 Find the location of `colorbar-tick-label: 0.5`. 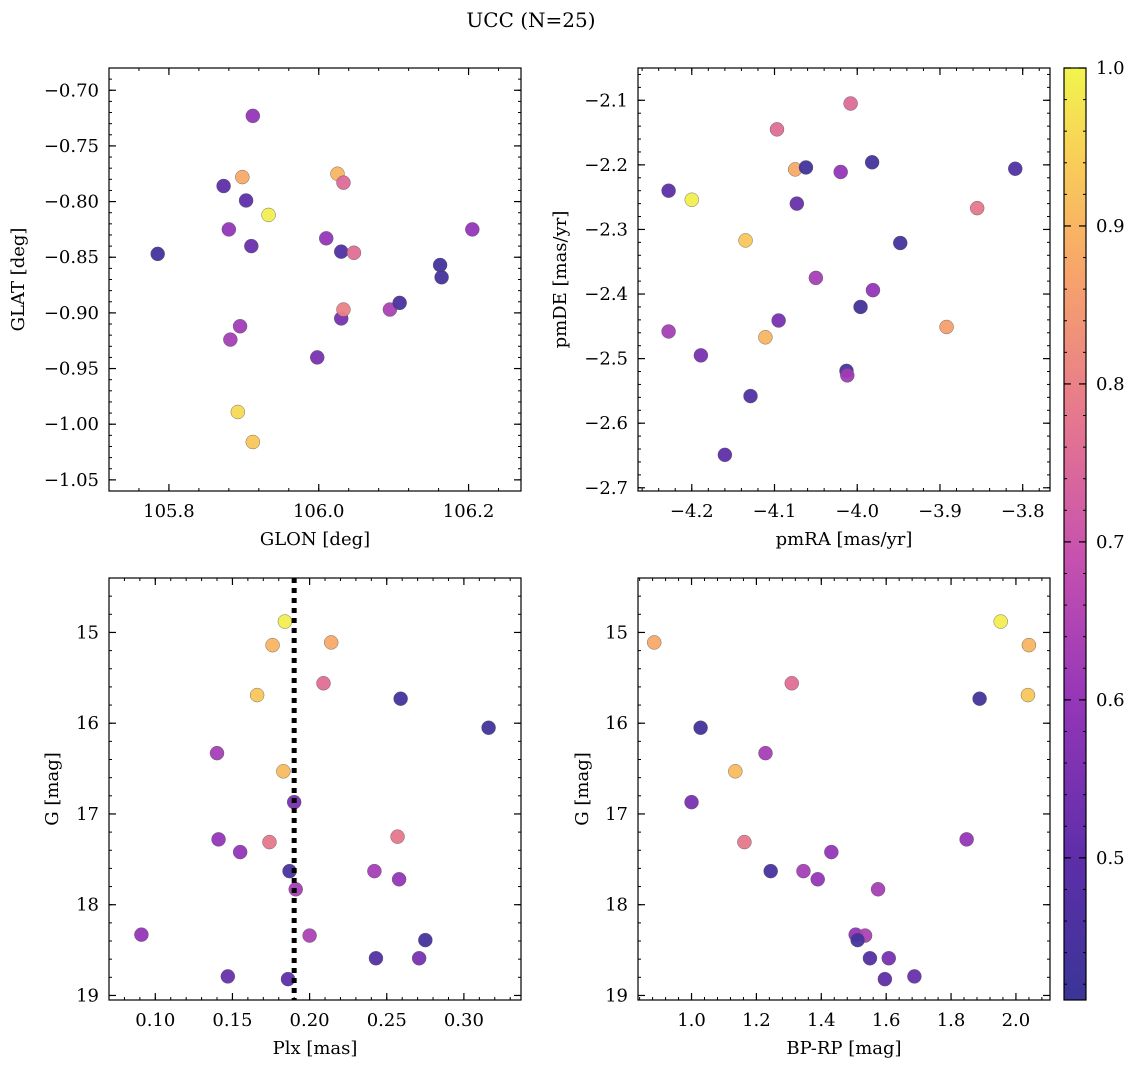

colorbar-tick-label: 0.5 is located at coordinates (1110, 858).